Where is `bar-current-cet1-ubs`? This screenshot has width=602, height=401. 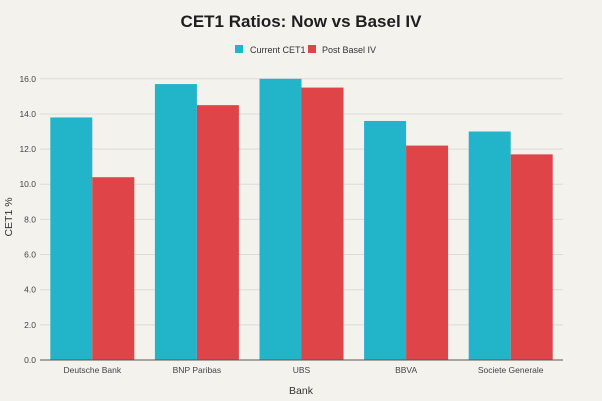 bar-current-cet1-ubs is located at coordinates (280, 219).